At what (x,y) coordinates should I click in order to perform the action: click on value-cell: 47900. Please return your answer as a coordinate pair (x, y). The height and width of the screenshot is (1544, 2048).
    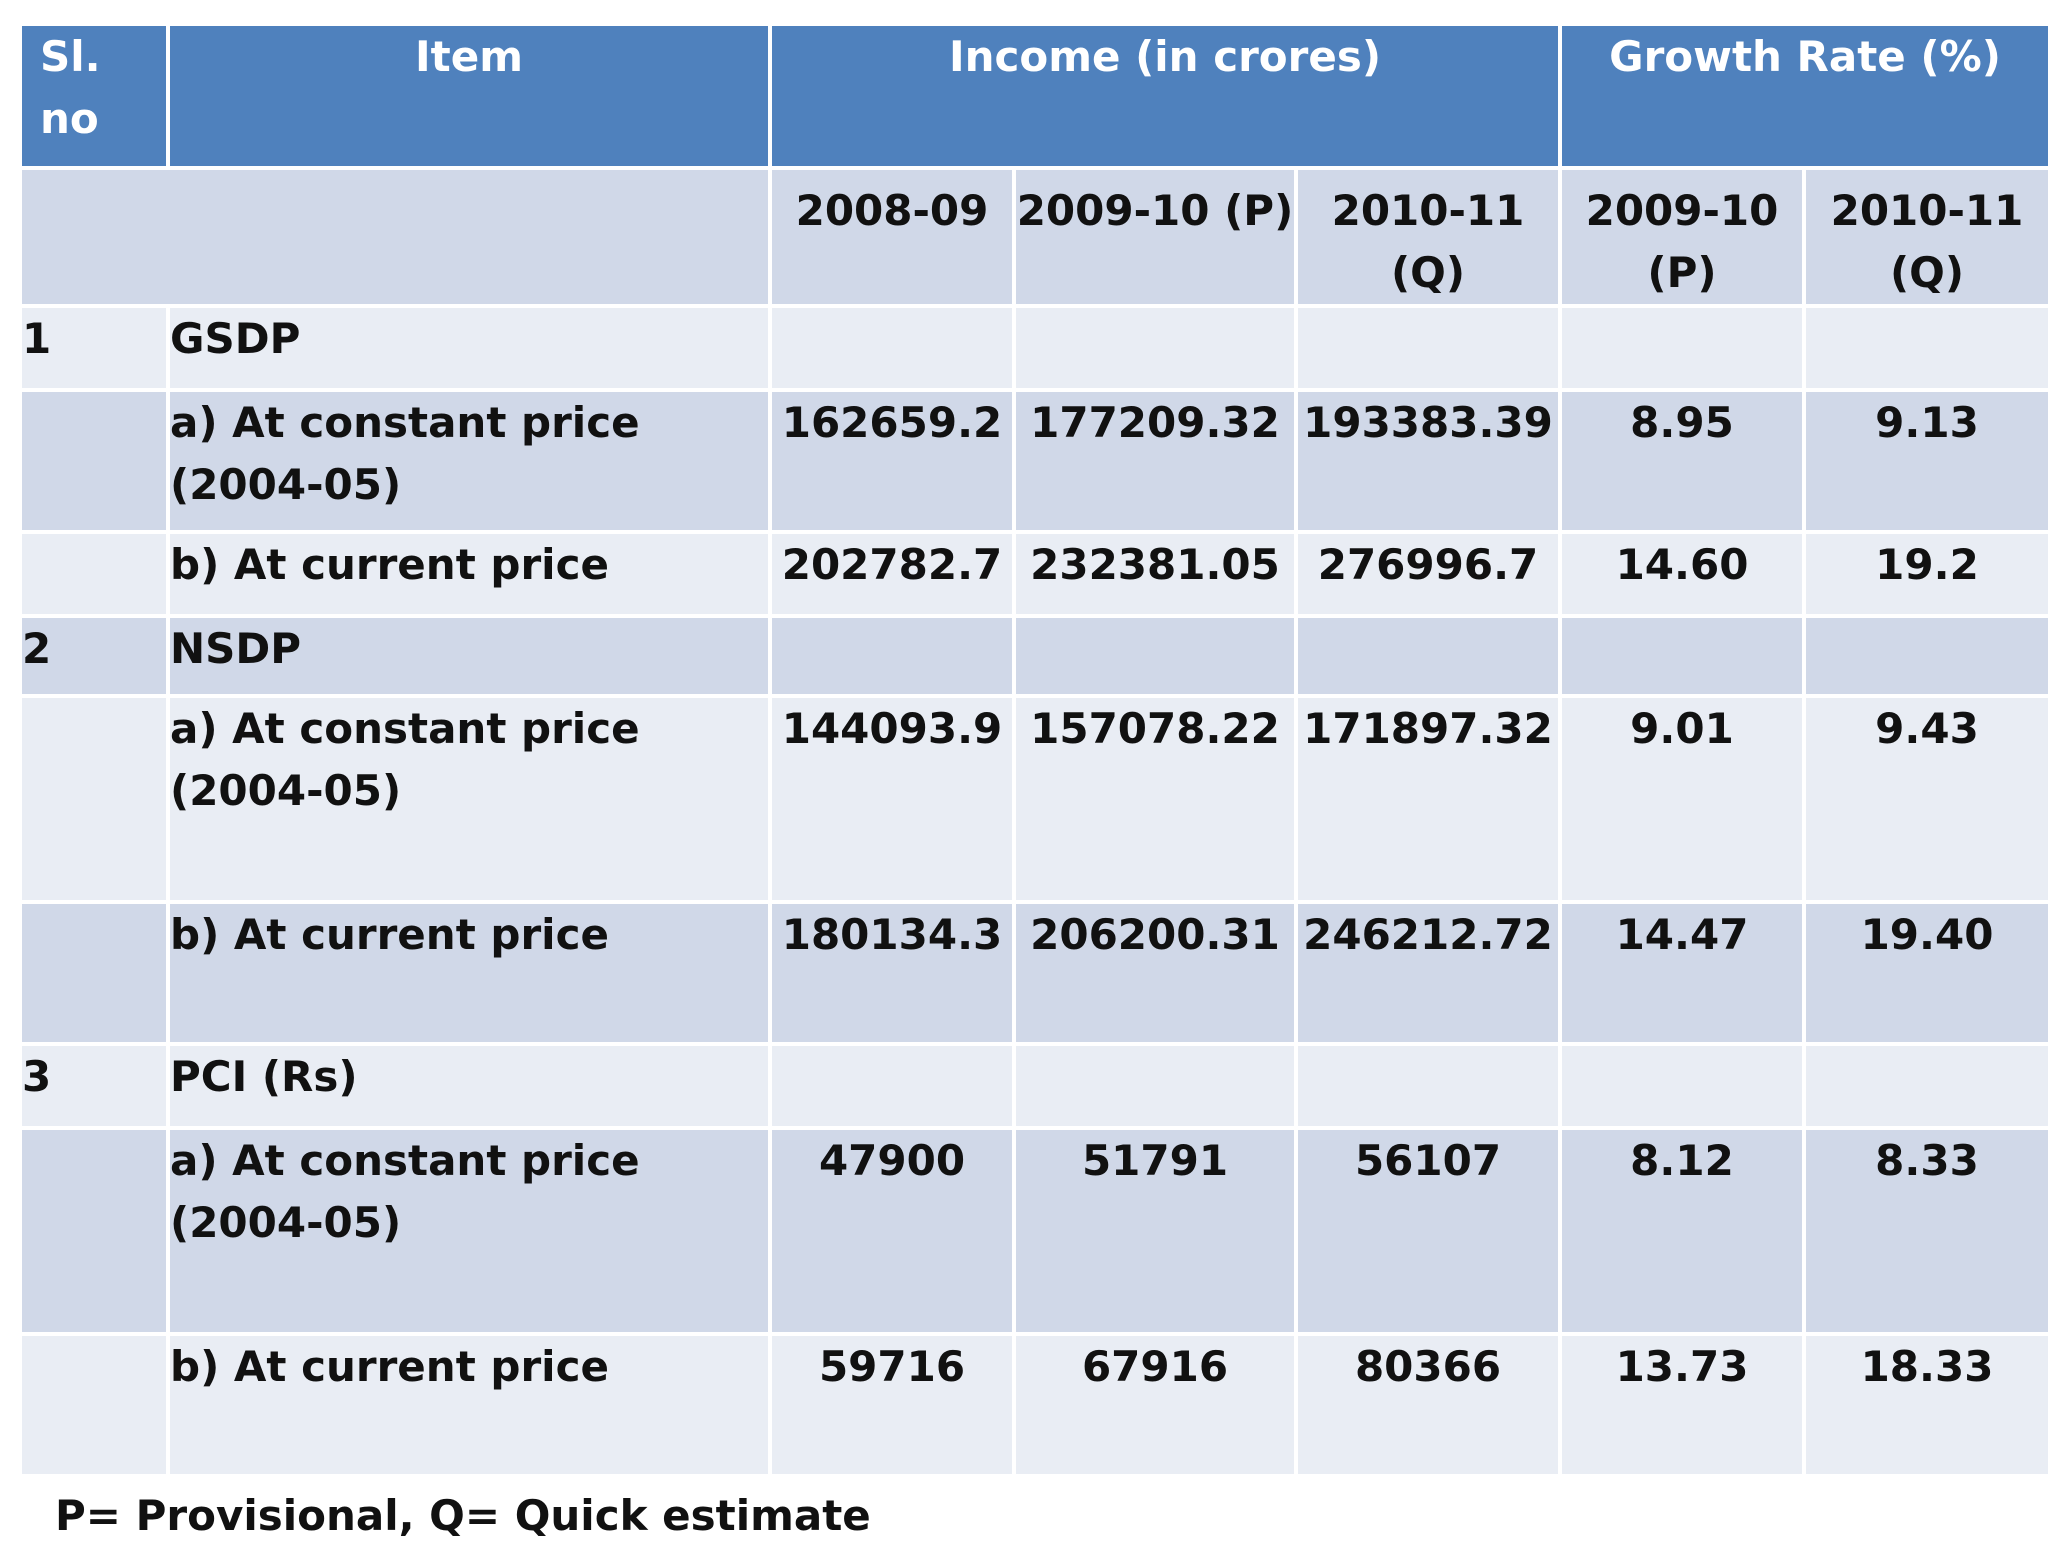
    Looking at the image, I should click on (892, 1231).